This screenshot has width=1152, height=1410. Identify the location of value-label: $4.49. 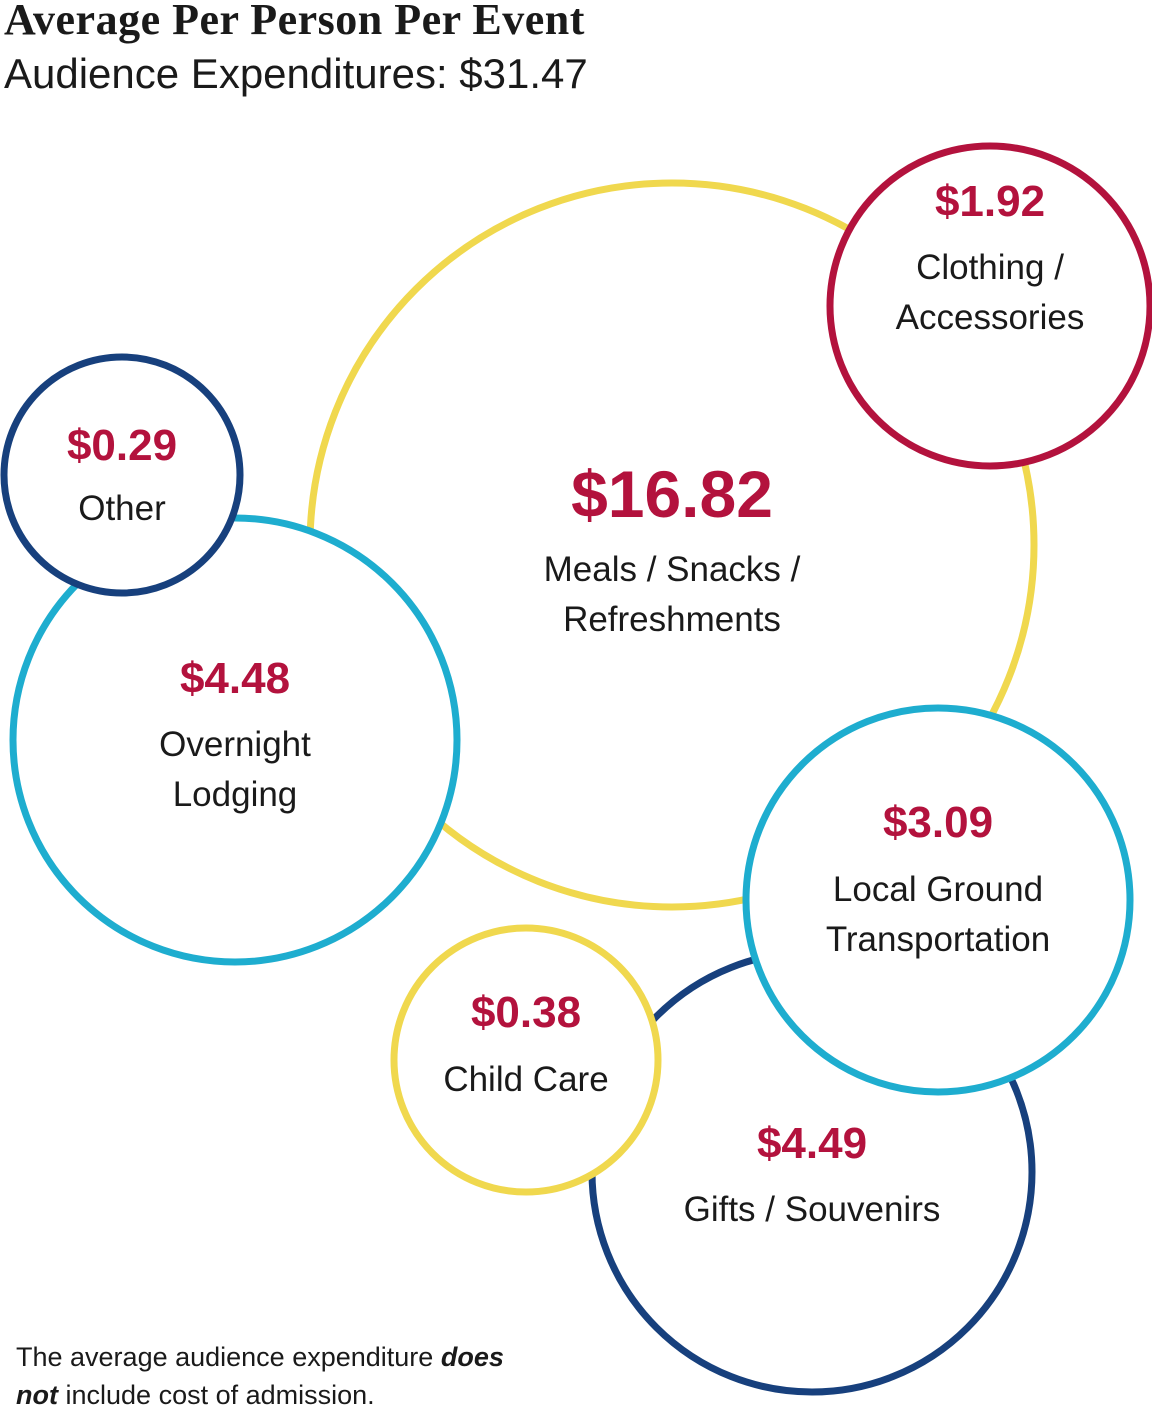
(812, 1143).